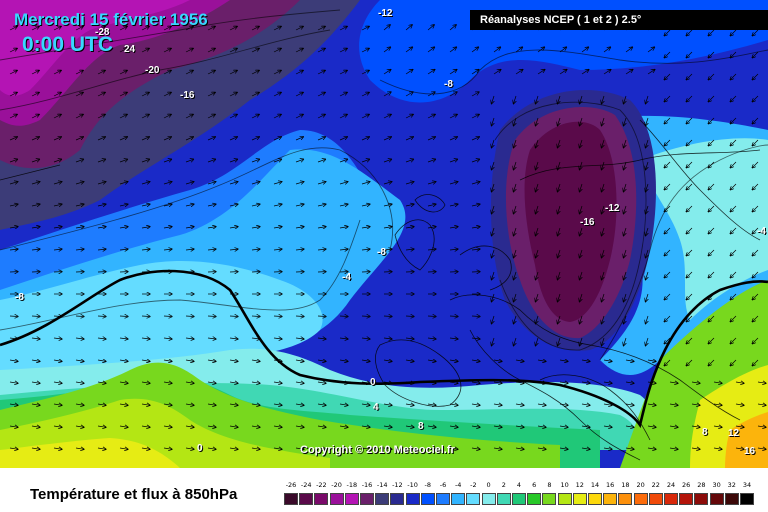  I want to click on scale-tick-label: -22, so click(321, 485).